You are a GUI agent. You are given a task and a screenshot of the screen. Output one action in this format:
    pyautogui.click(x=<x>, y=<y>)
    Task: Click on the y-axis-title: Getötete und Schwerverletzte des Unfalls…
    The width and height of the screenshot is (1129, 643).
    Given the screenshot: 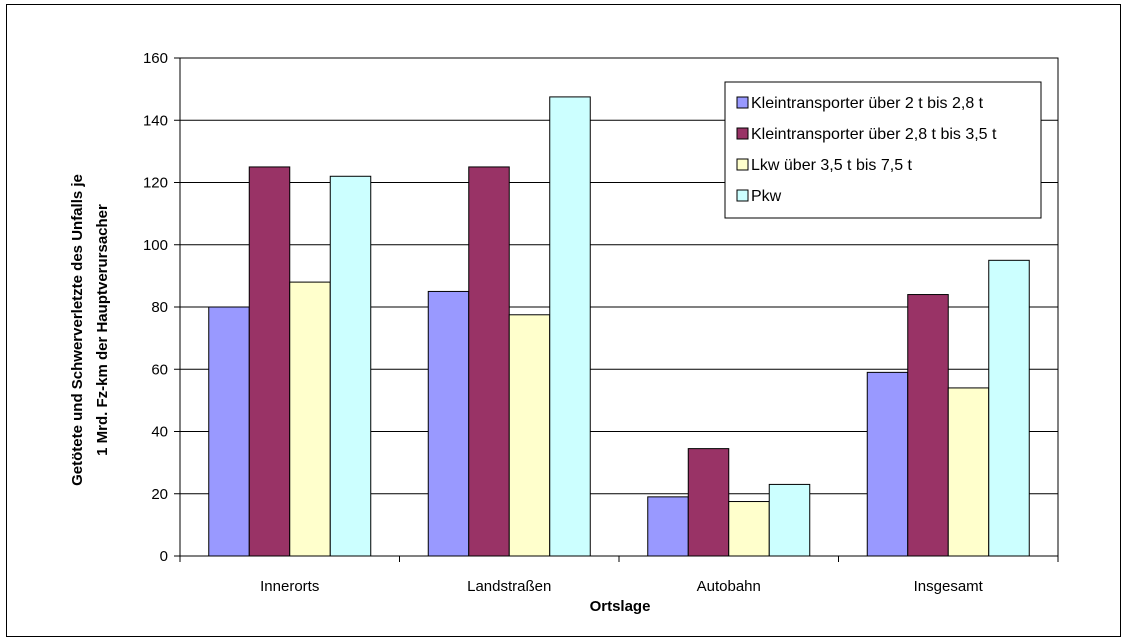 What is the action you would take?
    pyautogui.click(x=90, y=330)
    